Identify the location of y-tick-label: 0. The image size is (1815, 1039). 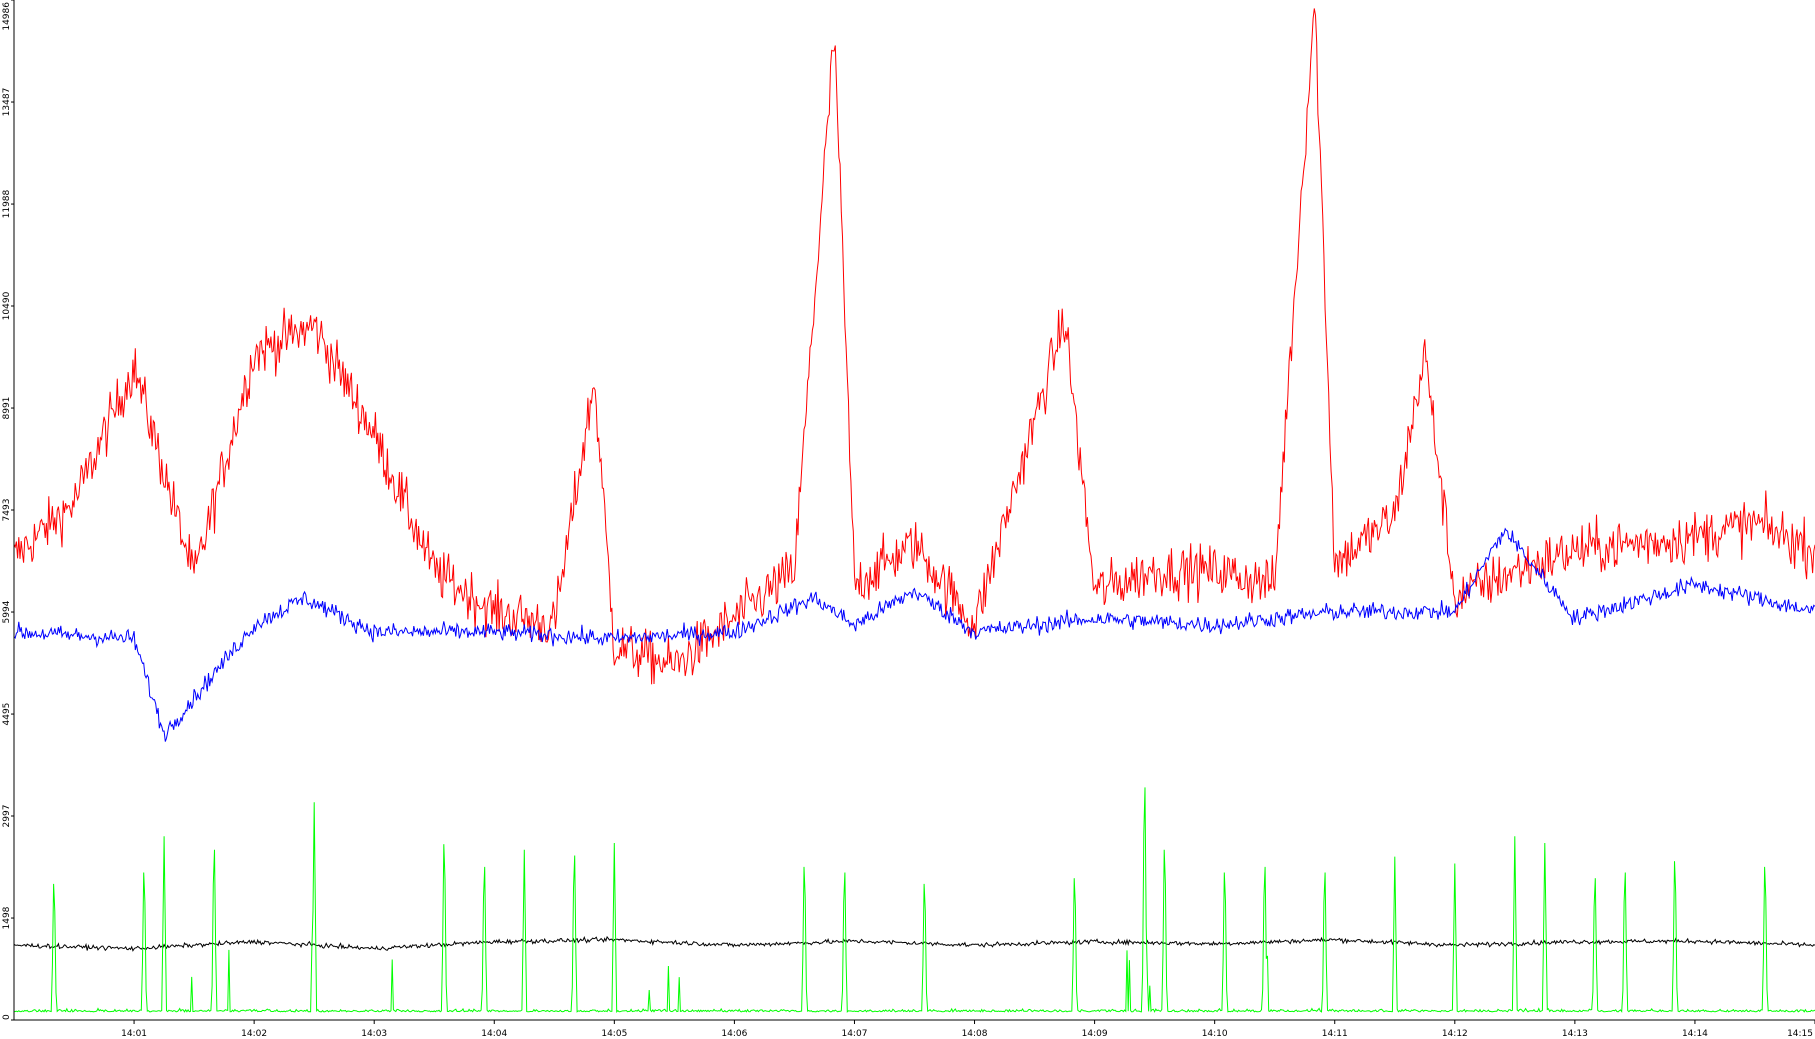
(7, 1017).